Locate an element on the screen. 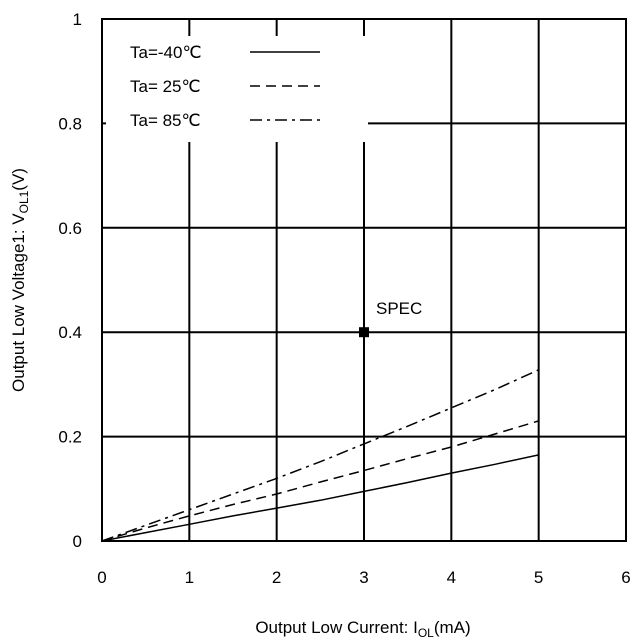 This screenshot has width=632, height=641. x-tick-label: 1 is located at coordinates (189, 577).